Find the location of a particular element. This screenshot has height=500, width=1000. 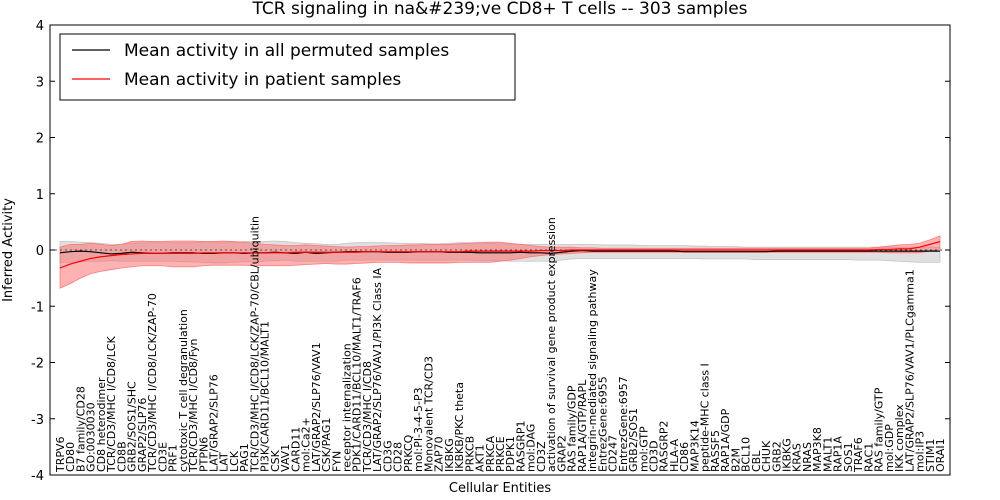

legend-label-patient: Mean activity in patient samples is located at coordinates (262, 80).